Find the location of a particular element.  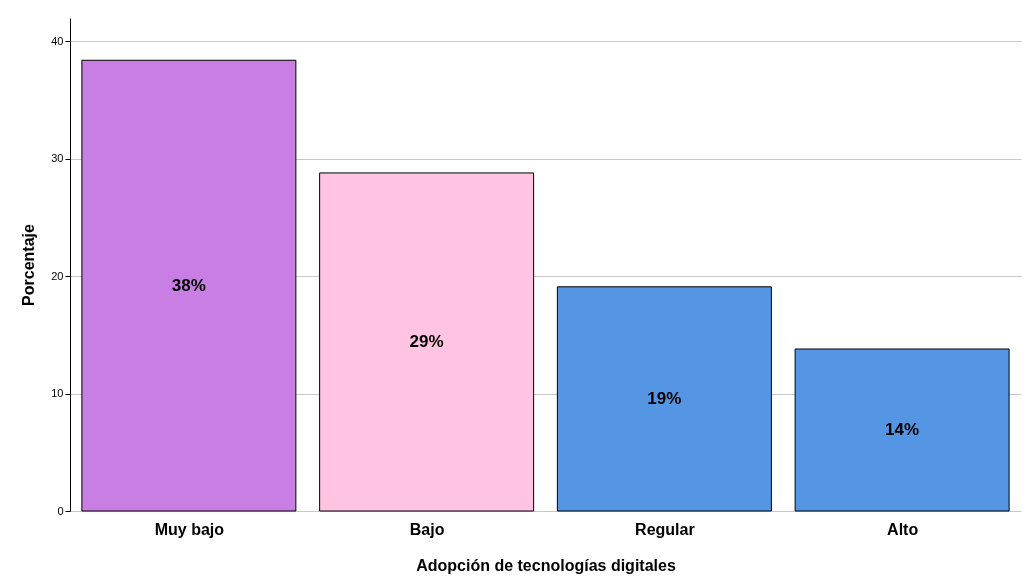

x-tick-label: Muy bajo is located at coordinates (189, 529).